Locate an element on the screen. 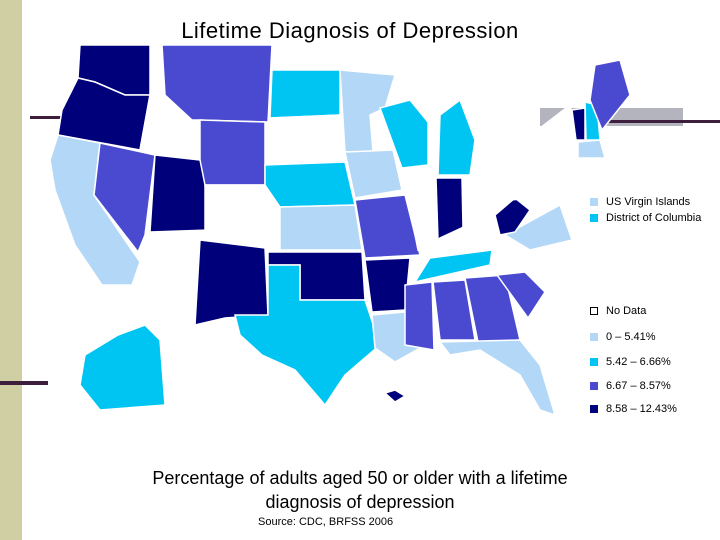  state-WV is located at coordinates (513, 216).